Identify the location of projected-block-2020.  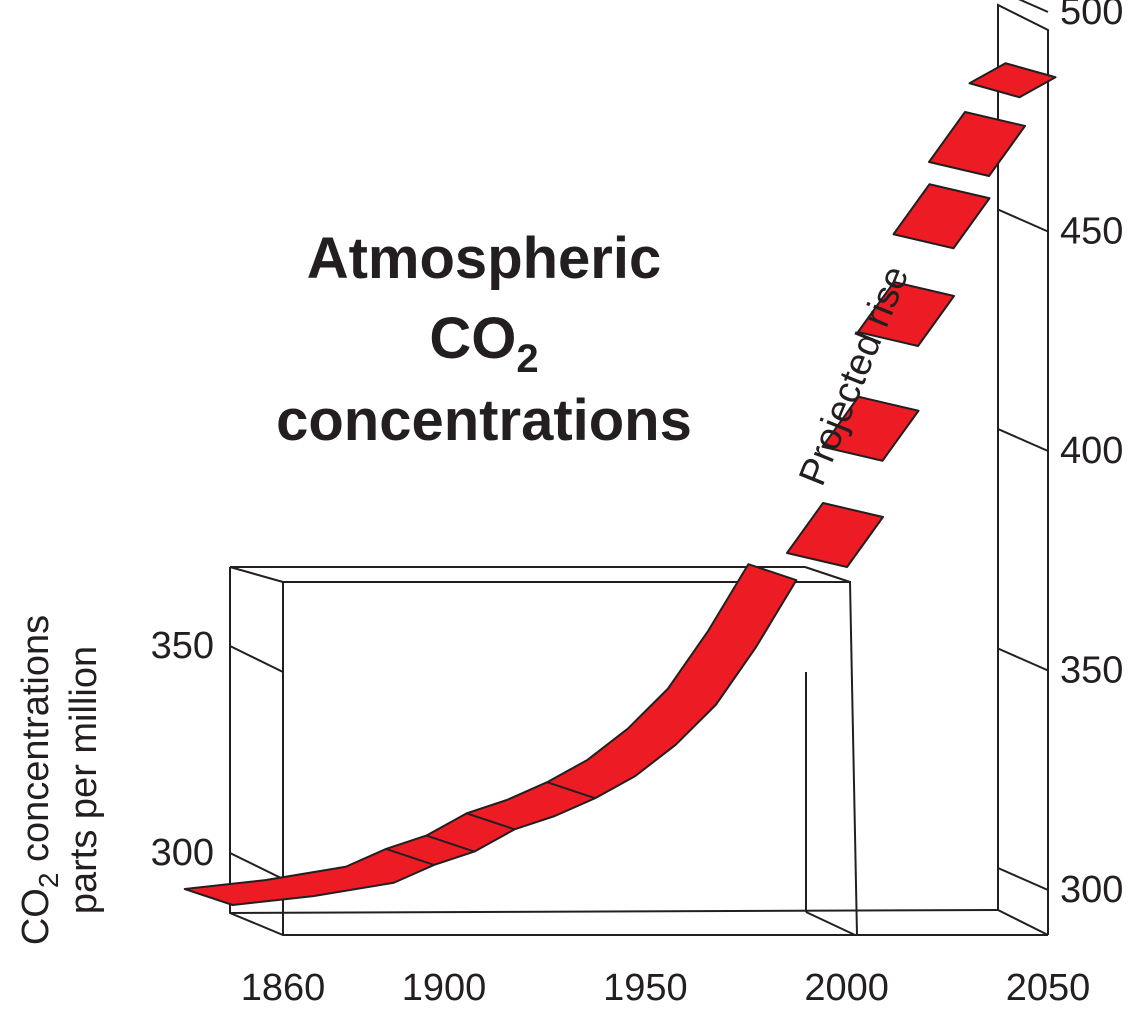
(906, 314).